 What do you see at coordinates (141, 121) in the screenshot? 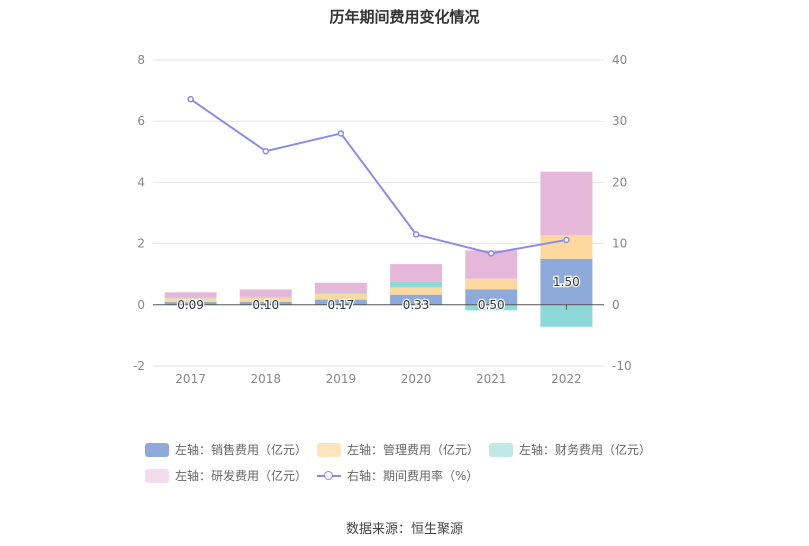
I see `left-axis-tick-label: 6` at bounding box center [141, 121].